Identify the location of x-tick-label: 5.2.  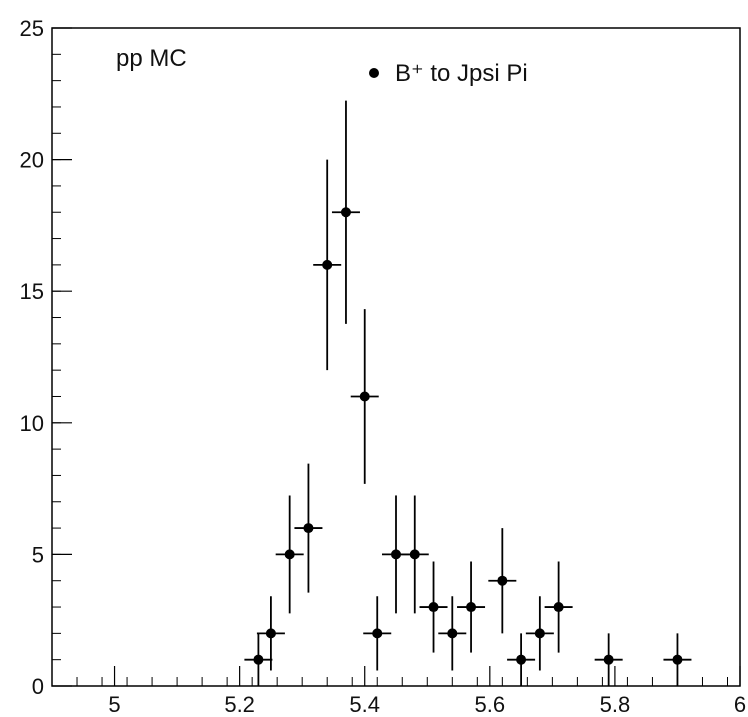
(239, 704).